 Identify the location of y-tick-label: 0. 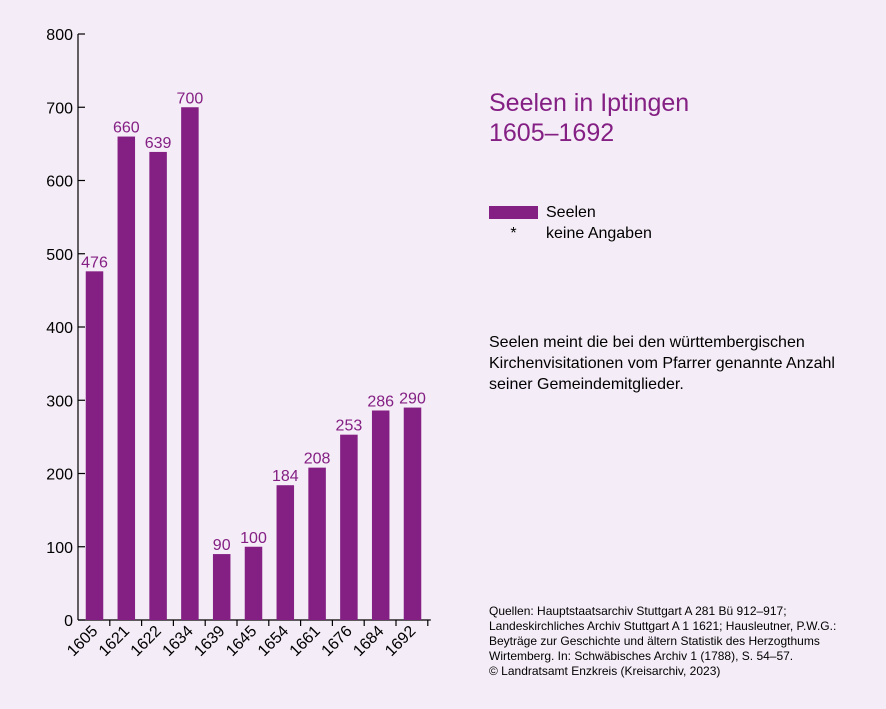
(68, 621).